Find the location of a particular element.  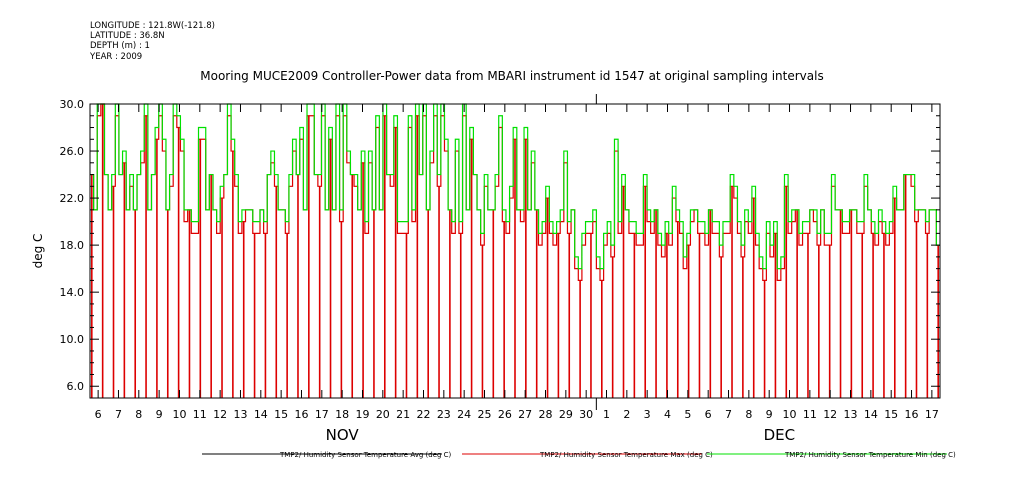

y-tick-label: 18.0 is located at coordinates (72, 245).